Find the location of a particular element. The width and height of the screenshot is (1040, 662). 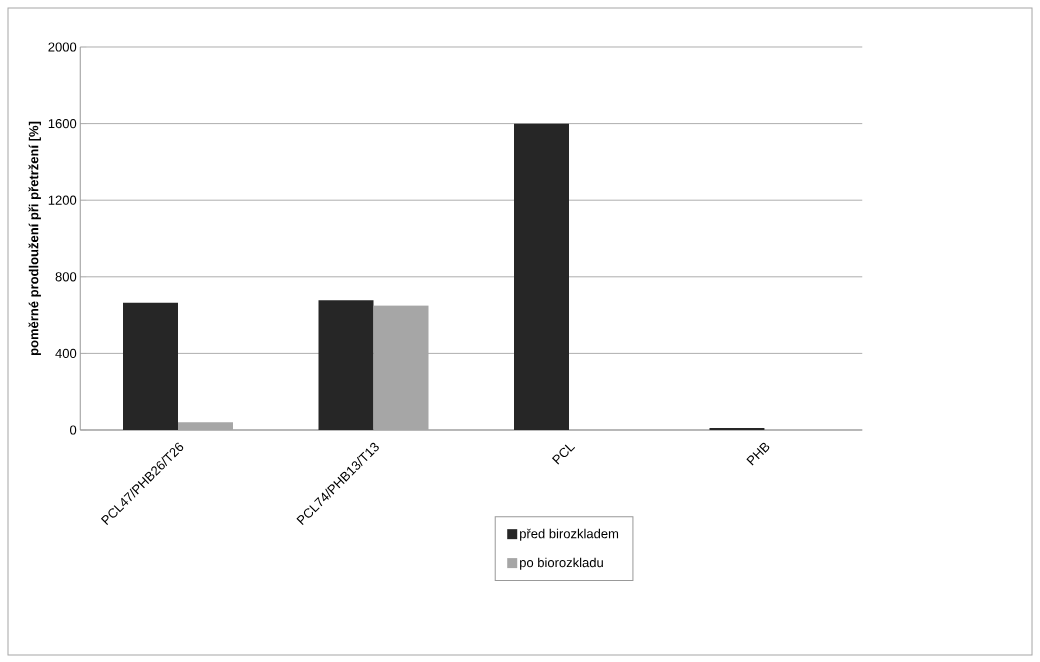

y-tick-label: 800 is located at coordinates (66, 277).